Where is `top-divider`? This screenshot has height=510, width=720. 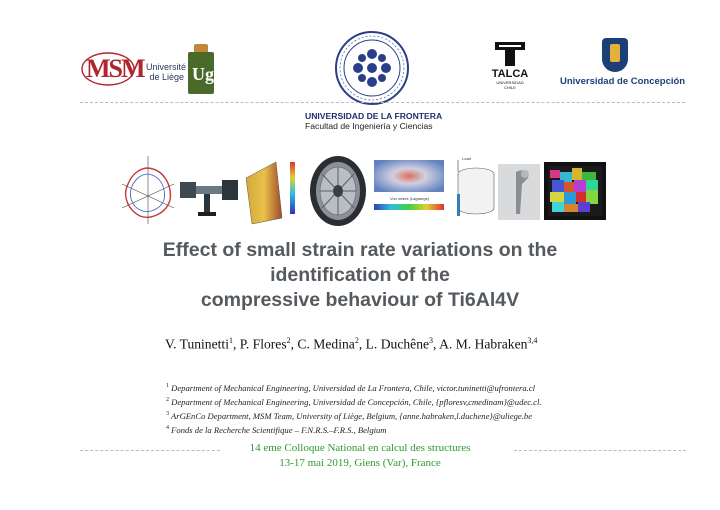
top-divider is located at coordinates (382, 102).